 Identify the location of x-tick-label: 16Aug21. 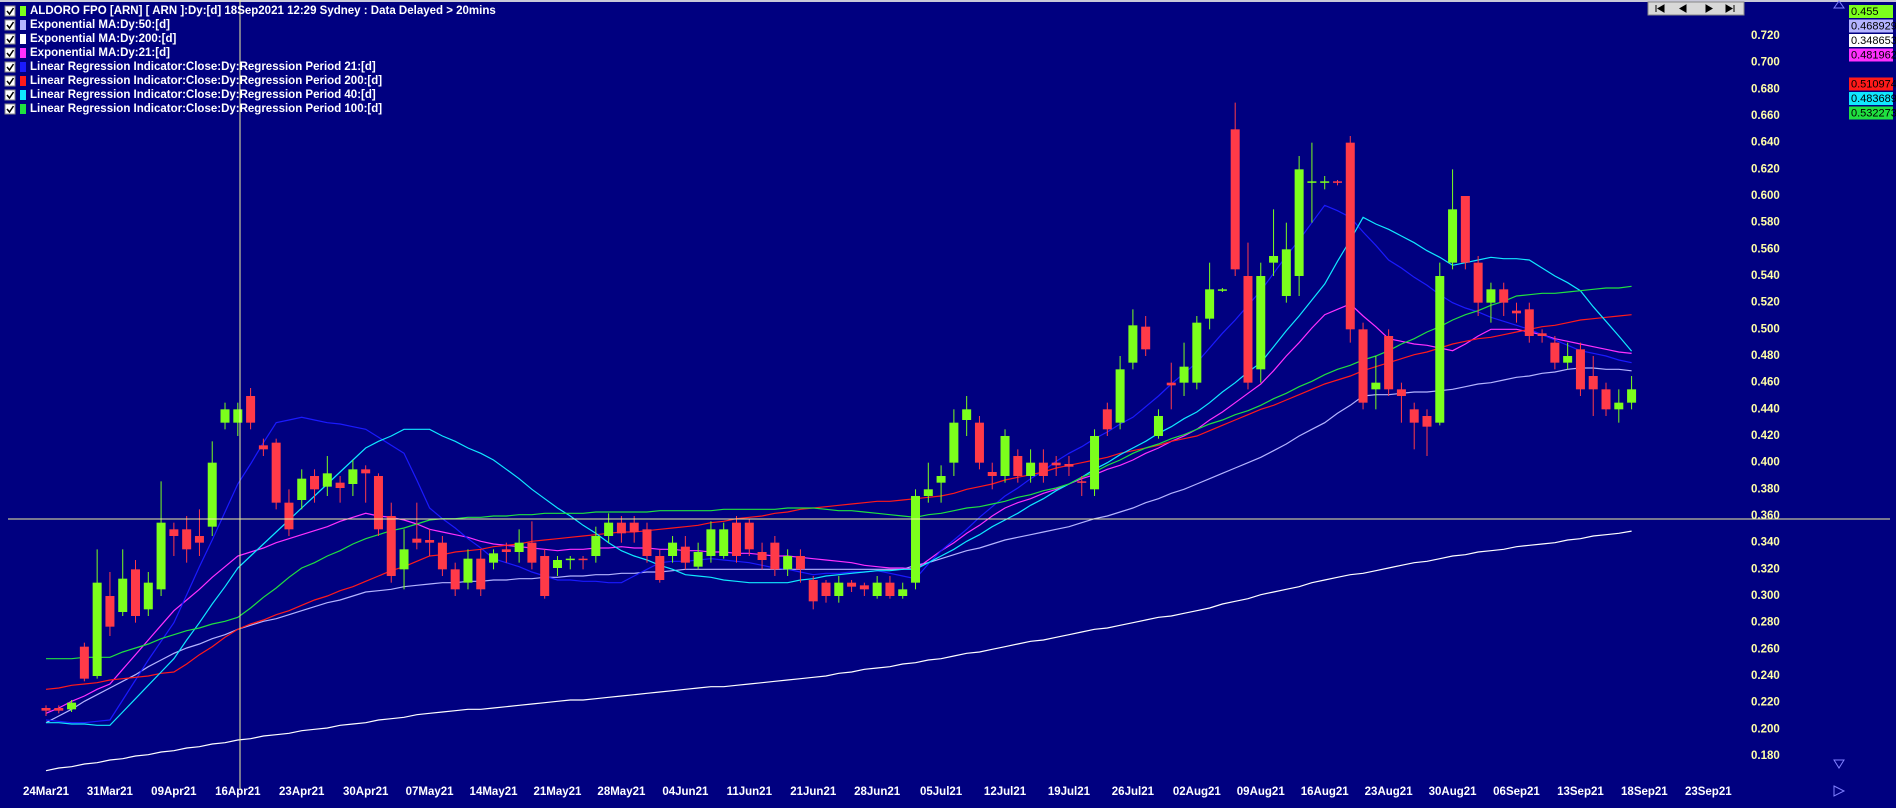
(1325, 792).